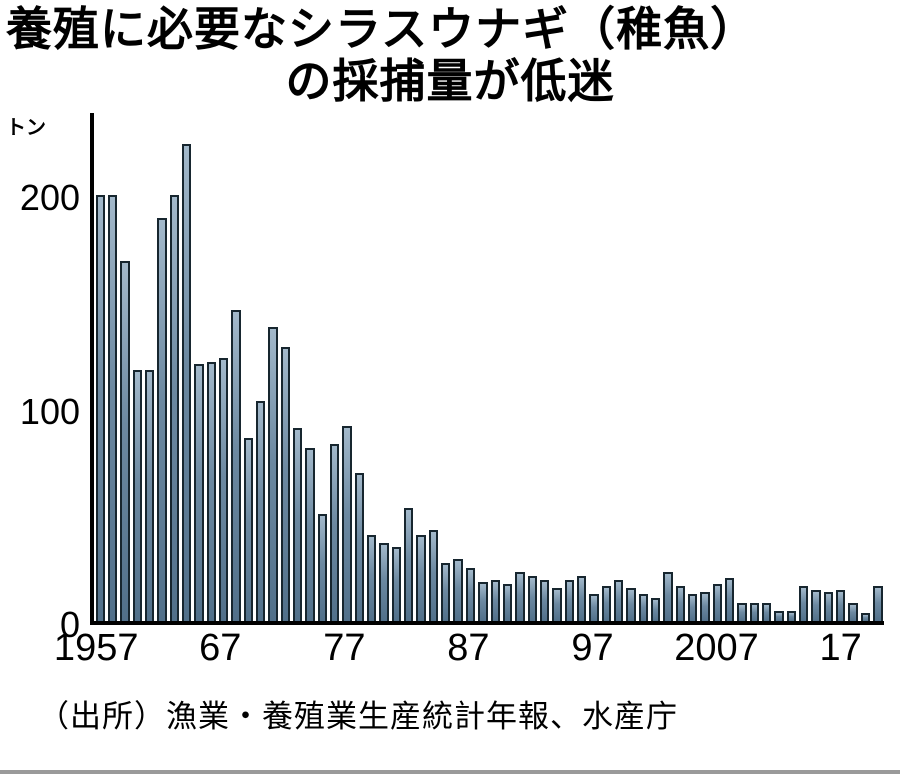  What do you see at coordinates (69, 625) in the screenshot?
I see `y-tick-label: 0` at bounding box center [69, 625].